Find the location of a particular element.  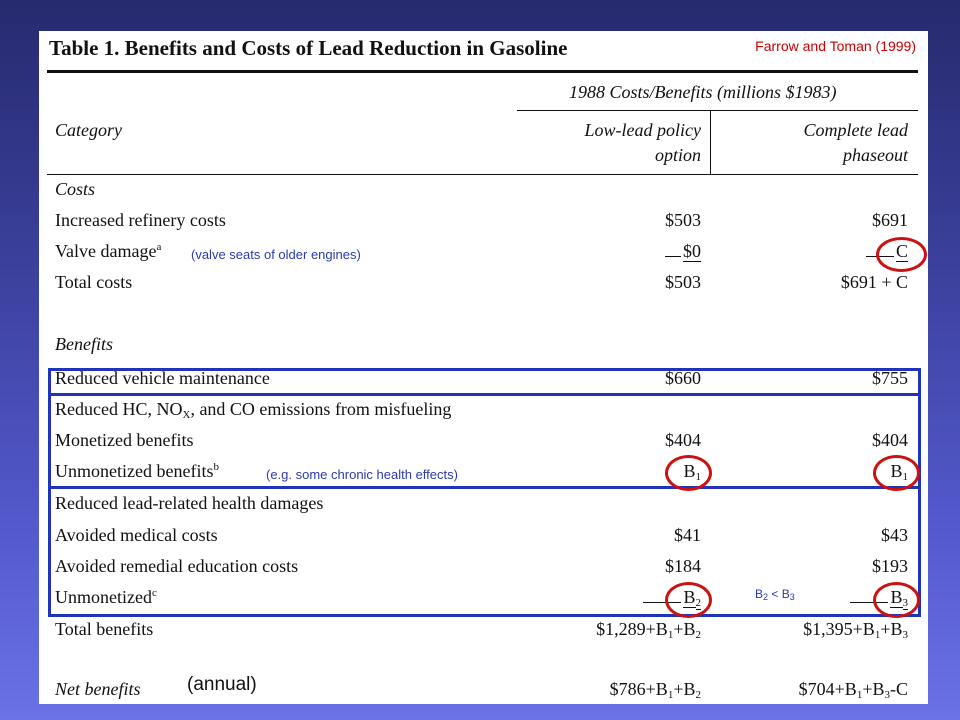

total-costs-col1: $503 is located at coordinates (683, 282).